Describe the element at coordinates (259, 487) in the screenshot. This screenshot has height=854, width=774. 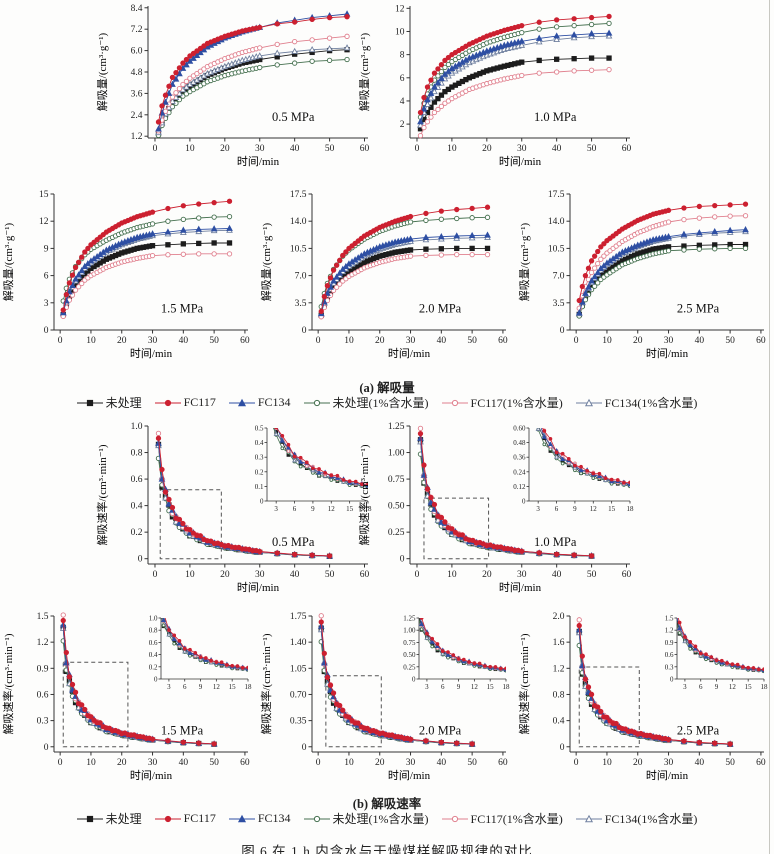
I see `svg-text: 0.1` at that location.